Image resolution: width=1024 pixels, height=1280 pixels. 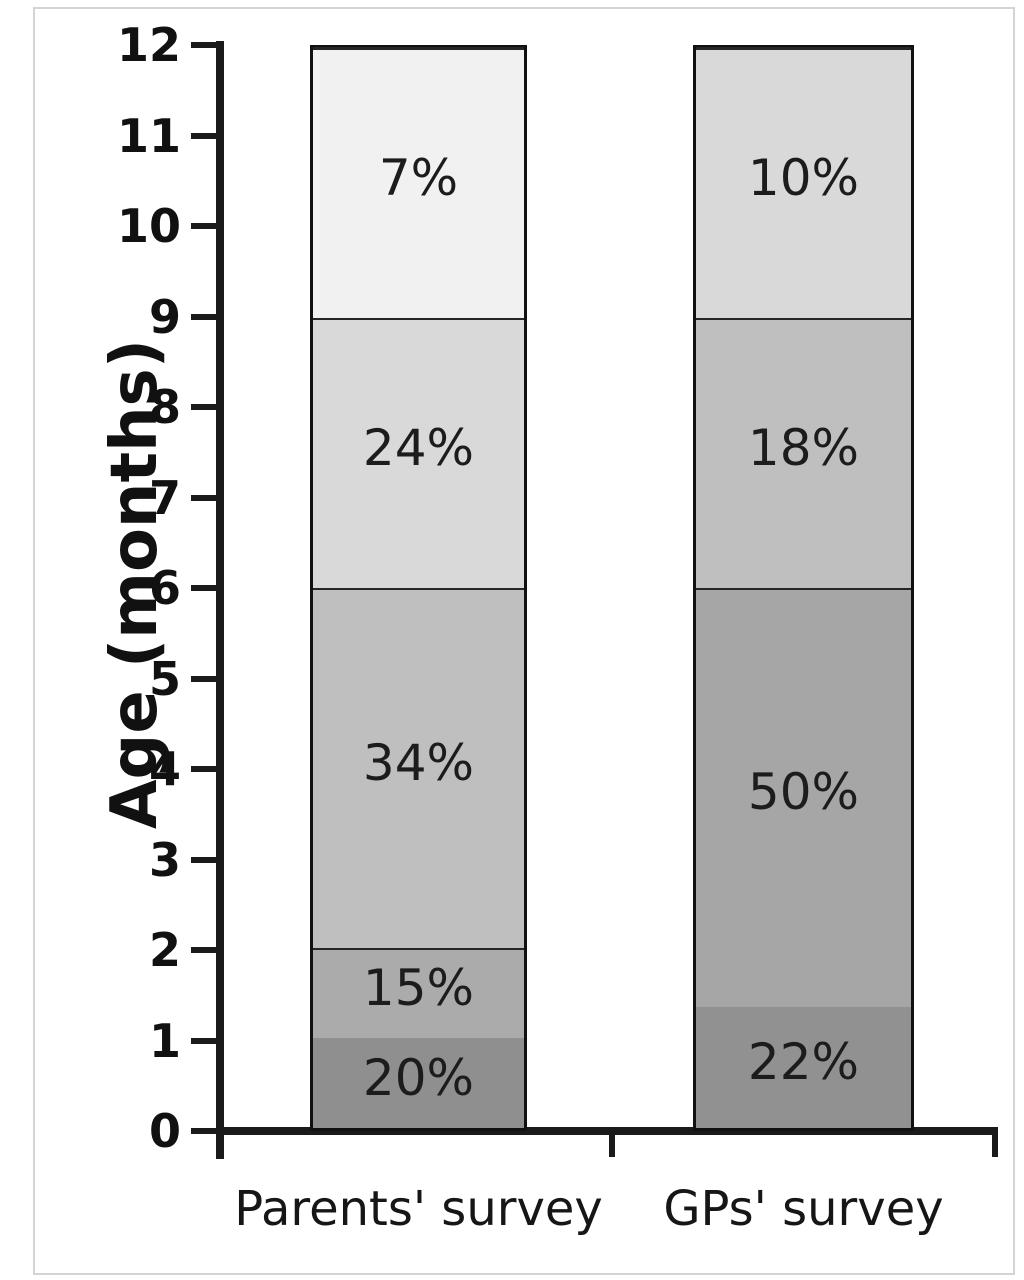 I want to click on bar-segment: 24%, so click(x=418, y=452).